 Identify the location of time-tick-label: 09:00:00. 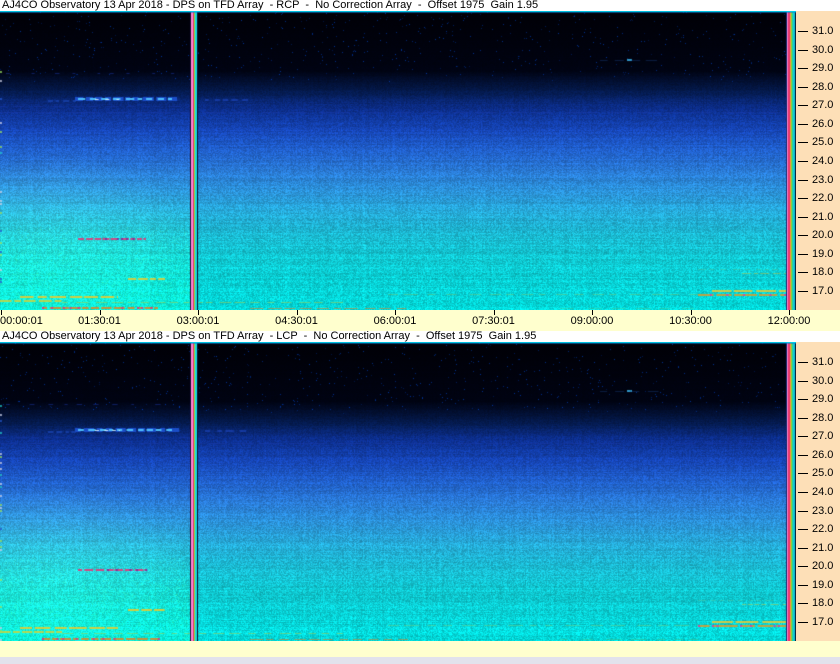
(592, 321).